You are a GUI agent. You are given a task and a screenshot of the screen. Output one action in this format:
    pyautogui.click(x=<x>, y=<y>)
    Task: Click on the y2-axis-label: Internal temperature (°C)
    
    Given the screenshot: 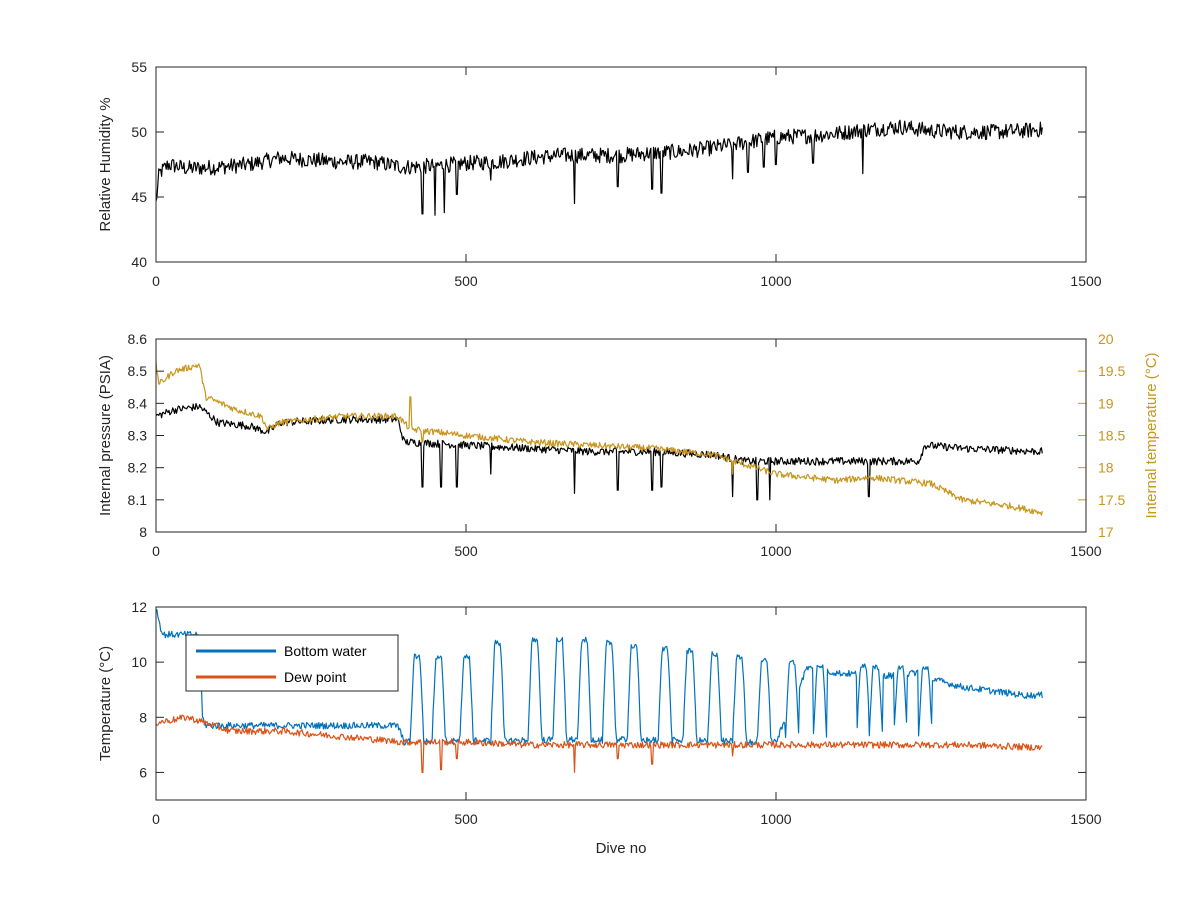 What is the action you would take?
    pyautogui.click(x=1151, y=435)
    